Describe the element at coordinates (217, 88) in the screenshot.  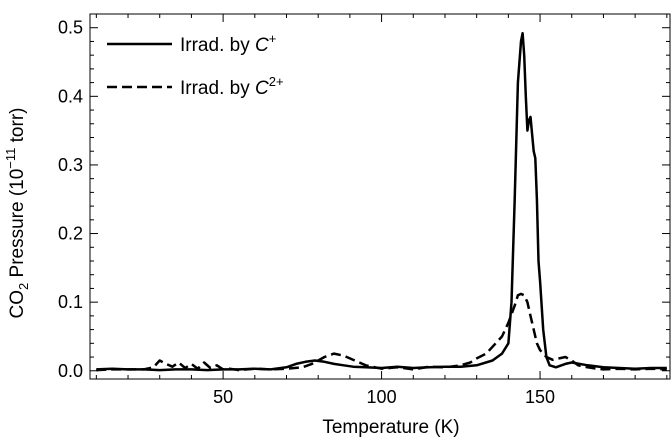
I see `legend-label-c-2plus-prefix: Irrad. by` at that location.